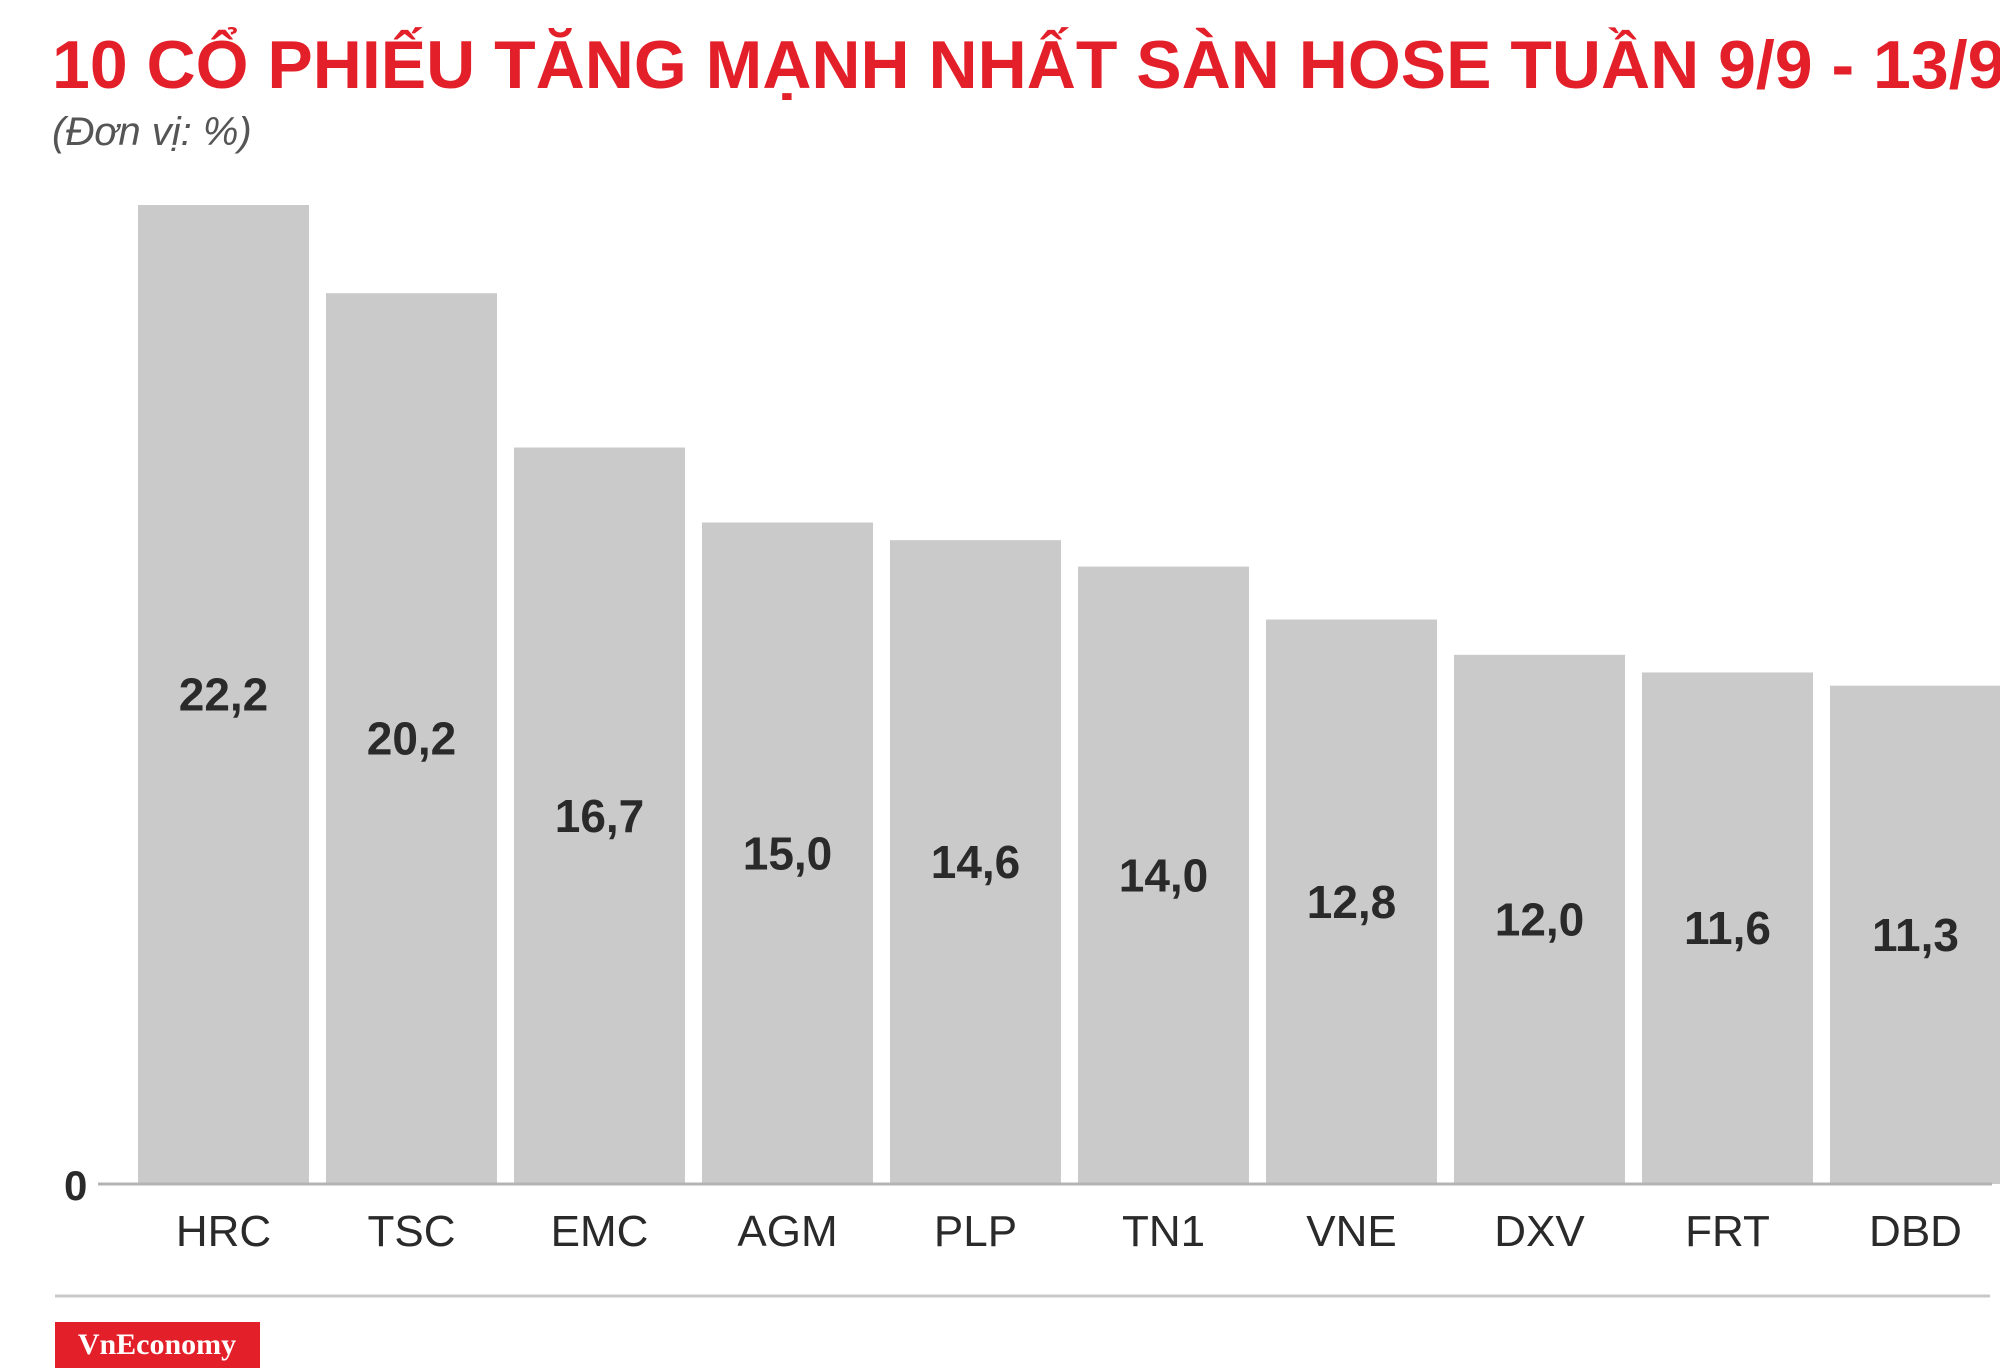 This screenshot has width=2000, height=1368. Describe the element at coordinates (787, 1231) in the screenshot. I see `x-tick-label-agm: AGM` at that location.